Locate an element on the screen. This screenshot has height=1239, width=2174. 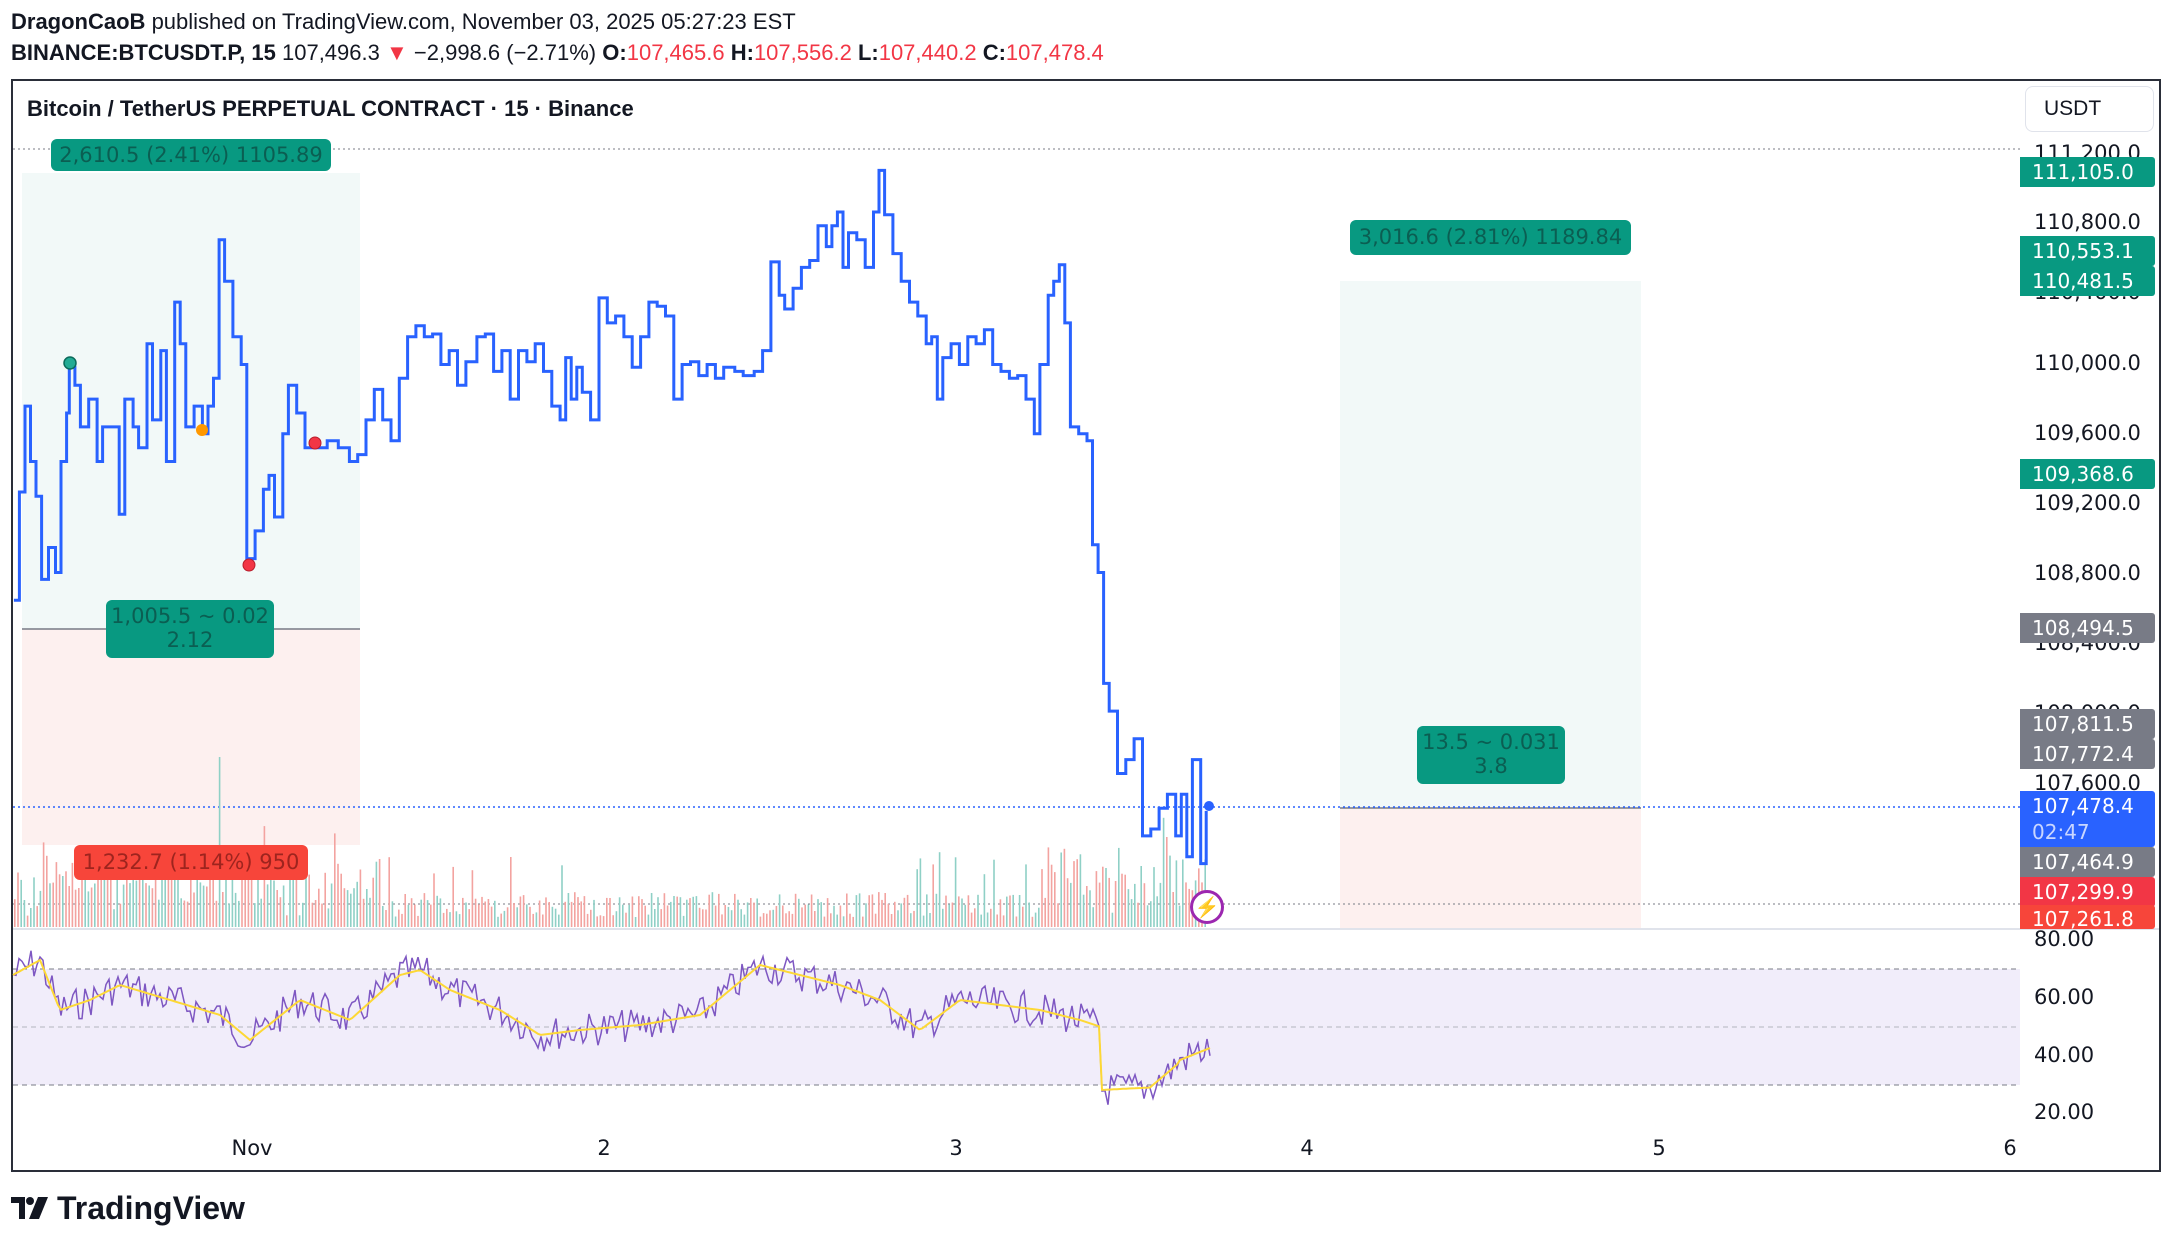
volume-bars is located at coordinates (610, 842).